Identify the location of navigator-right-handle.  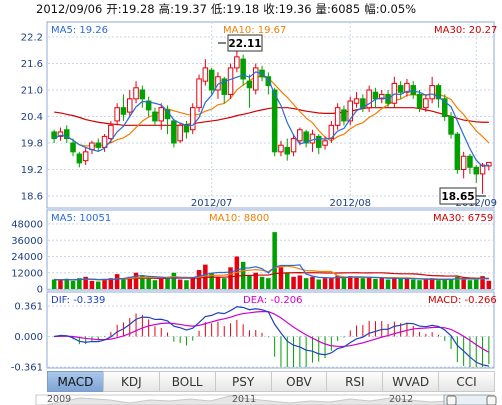
(491, 400).